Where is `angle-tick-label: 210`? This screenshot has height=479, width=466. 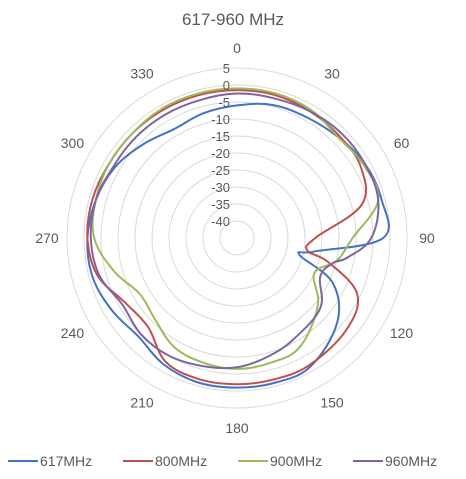 angle-tick-label: 210 is located at coordinates (142, 403).